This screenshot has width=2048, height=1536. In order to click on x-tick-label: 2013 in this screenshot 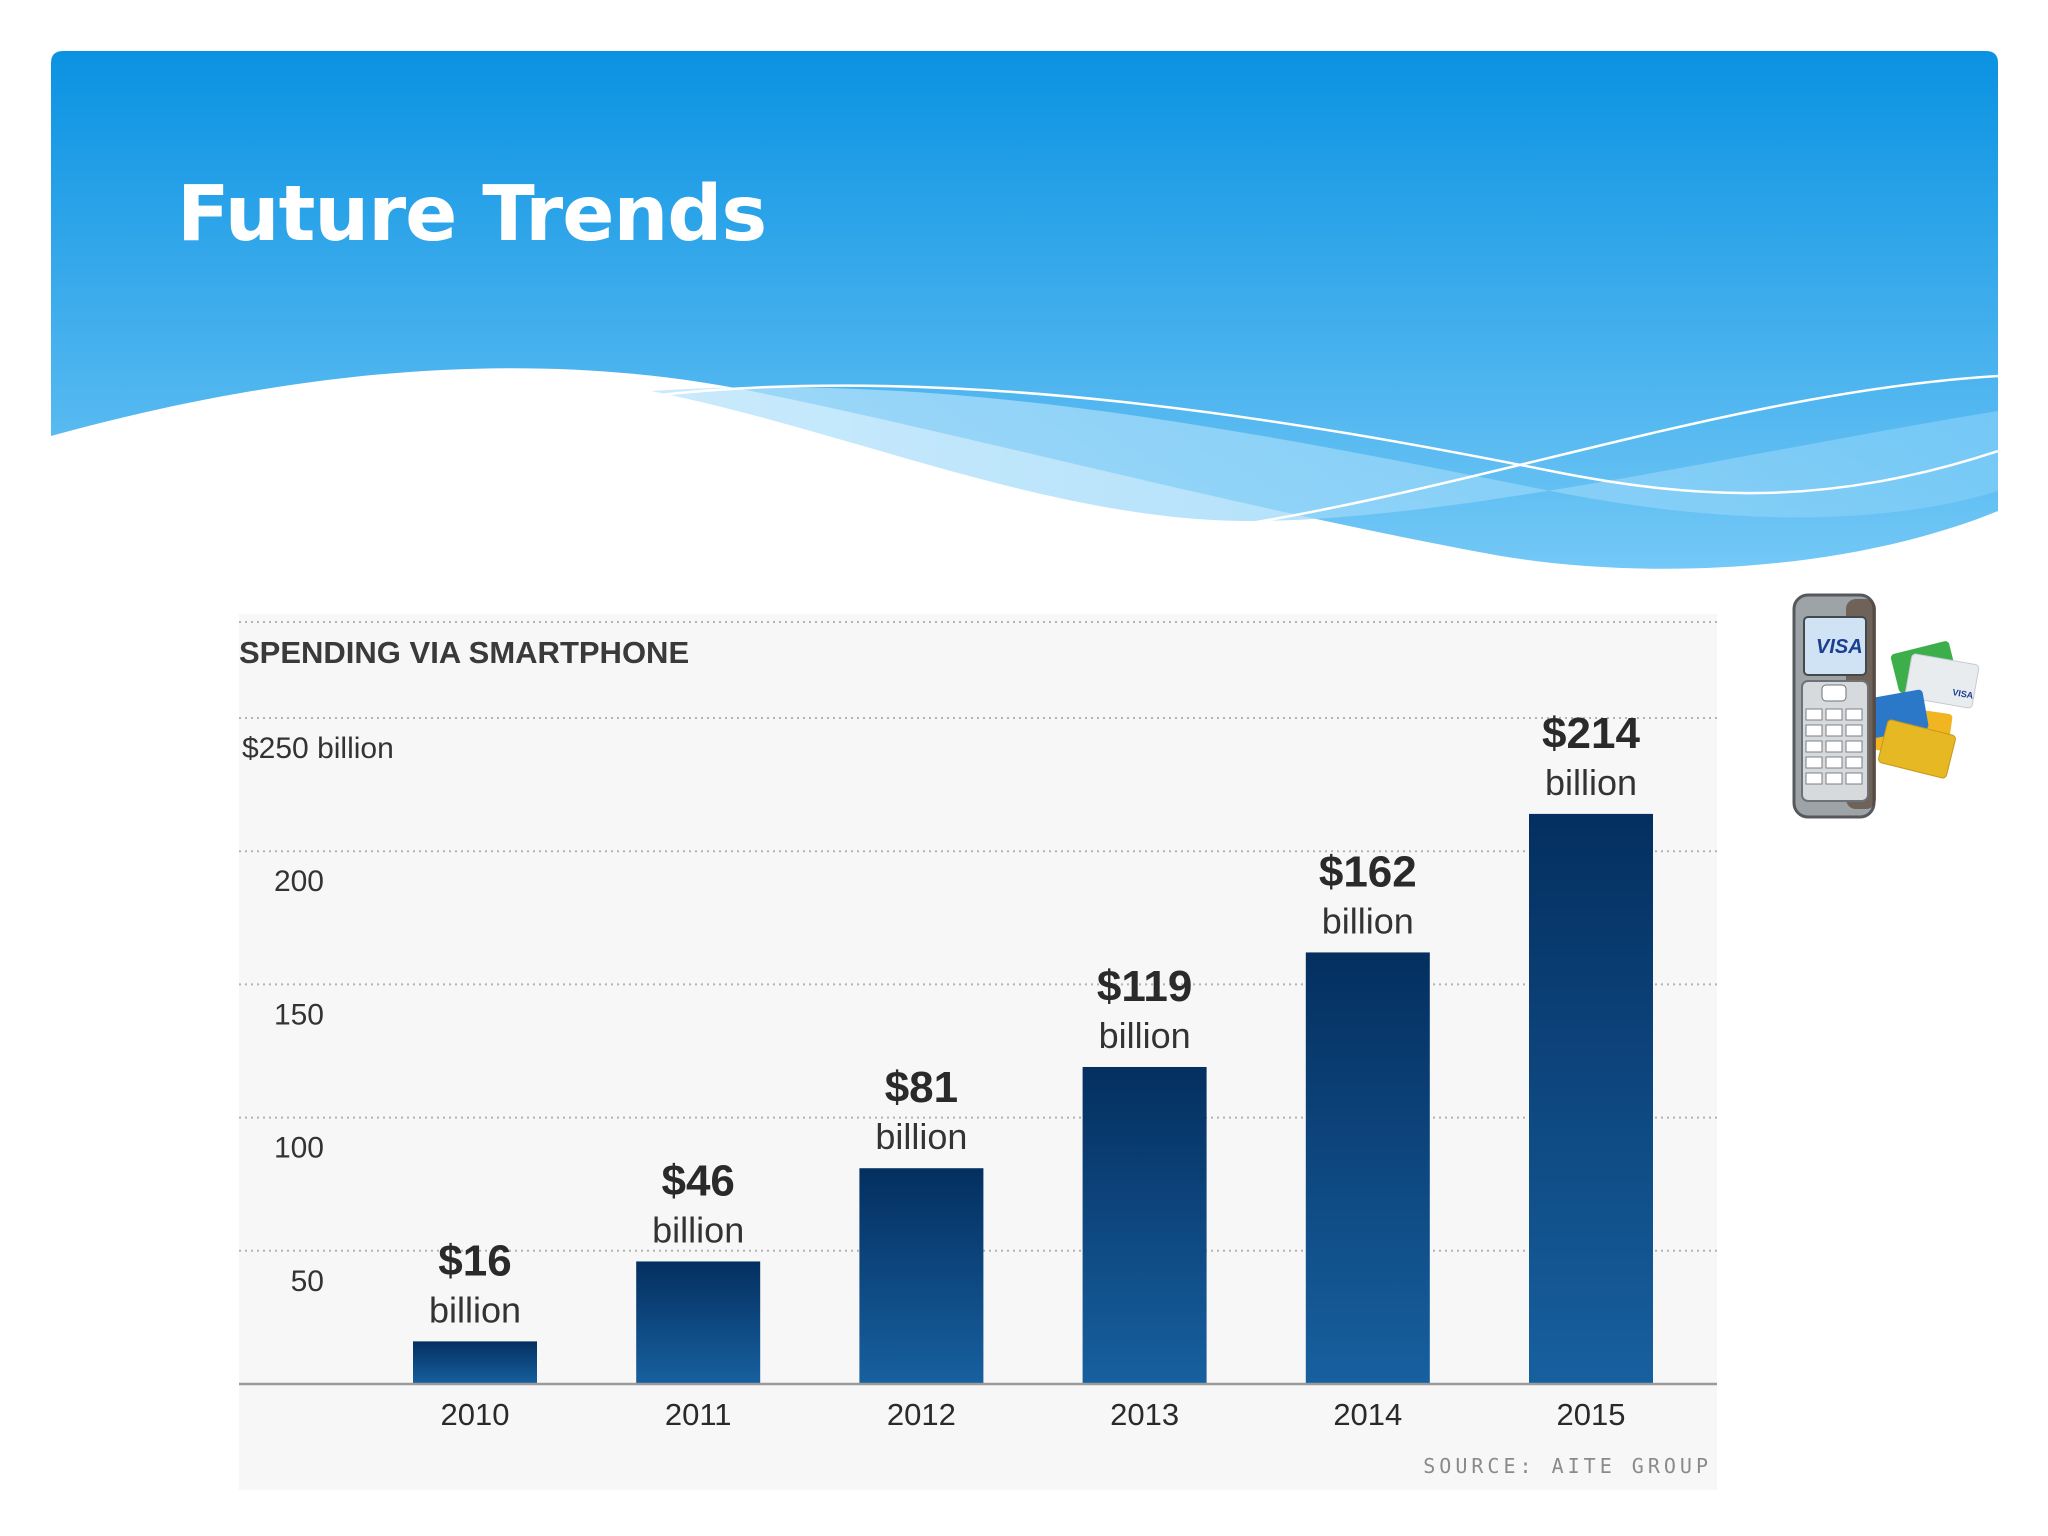, I will do `click(1144, 1414)`.